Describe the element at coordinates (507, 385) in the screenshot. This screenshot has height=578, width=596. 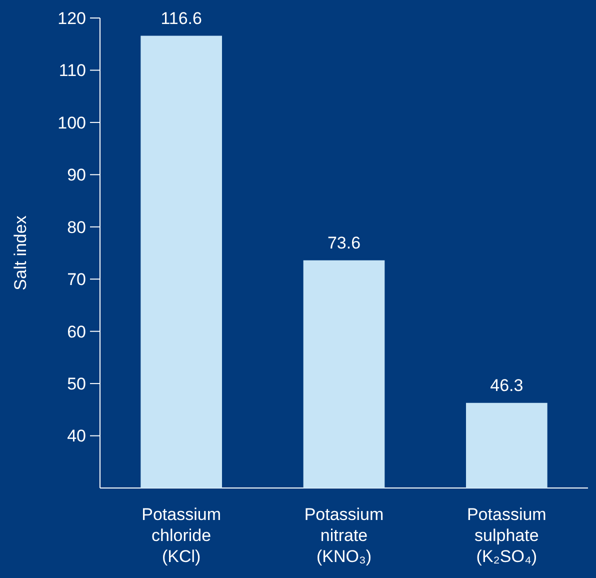
I see `data-label: 46.3` at that location.